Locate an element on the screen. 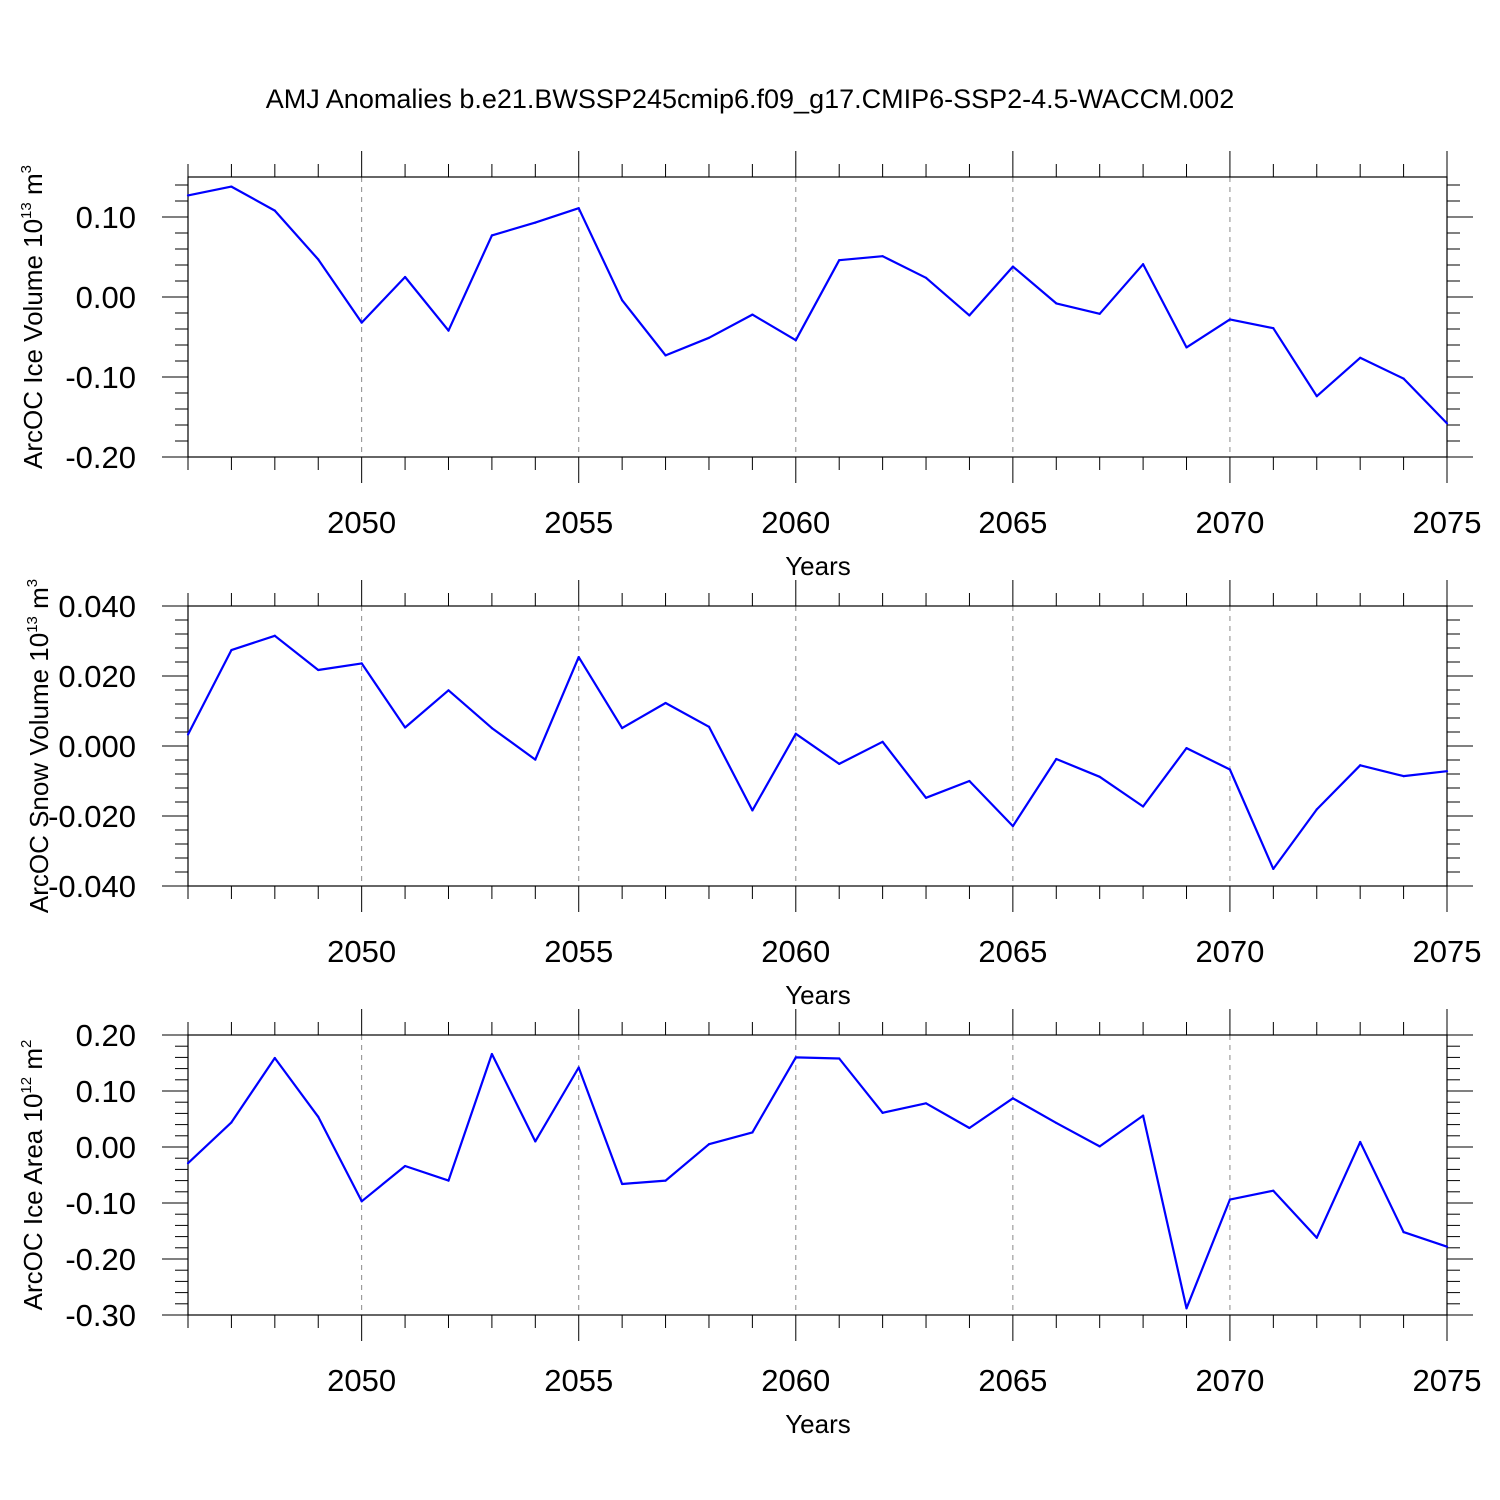 The image size is (1500, 1500). y-axis-title-part: ArcOC Ice Volume 10 is located at coordinates (33, 344).